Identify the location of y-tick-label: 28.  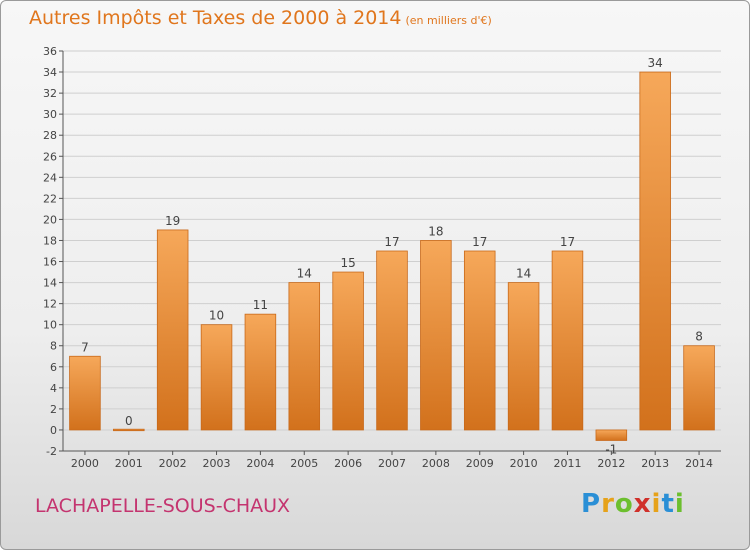
(50, 135).